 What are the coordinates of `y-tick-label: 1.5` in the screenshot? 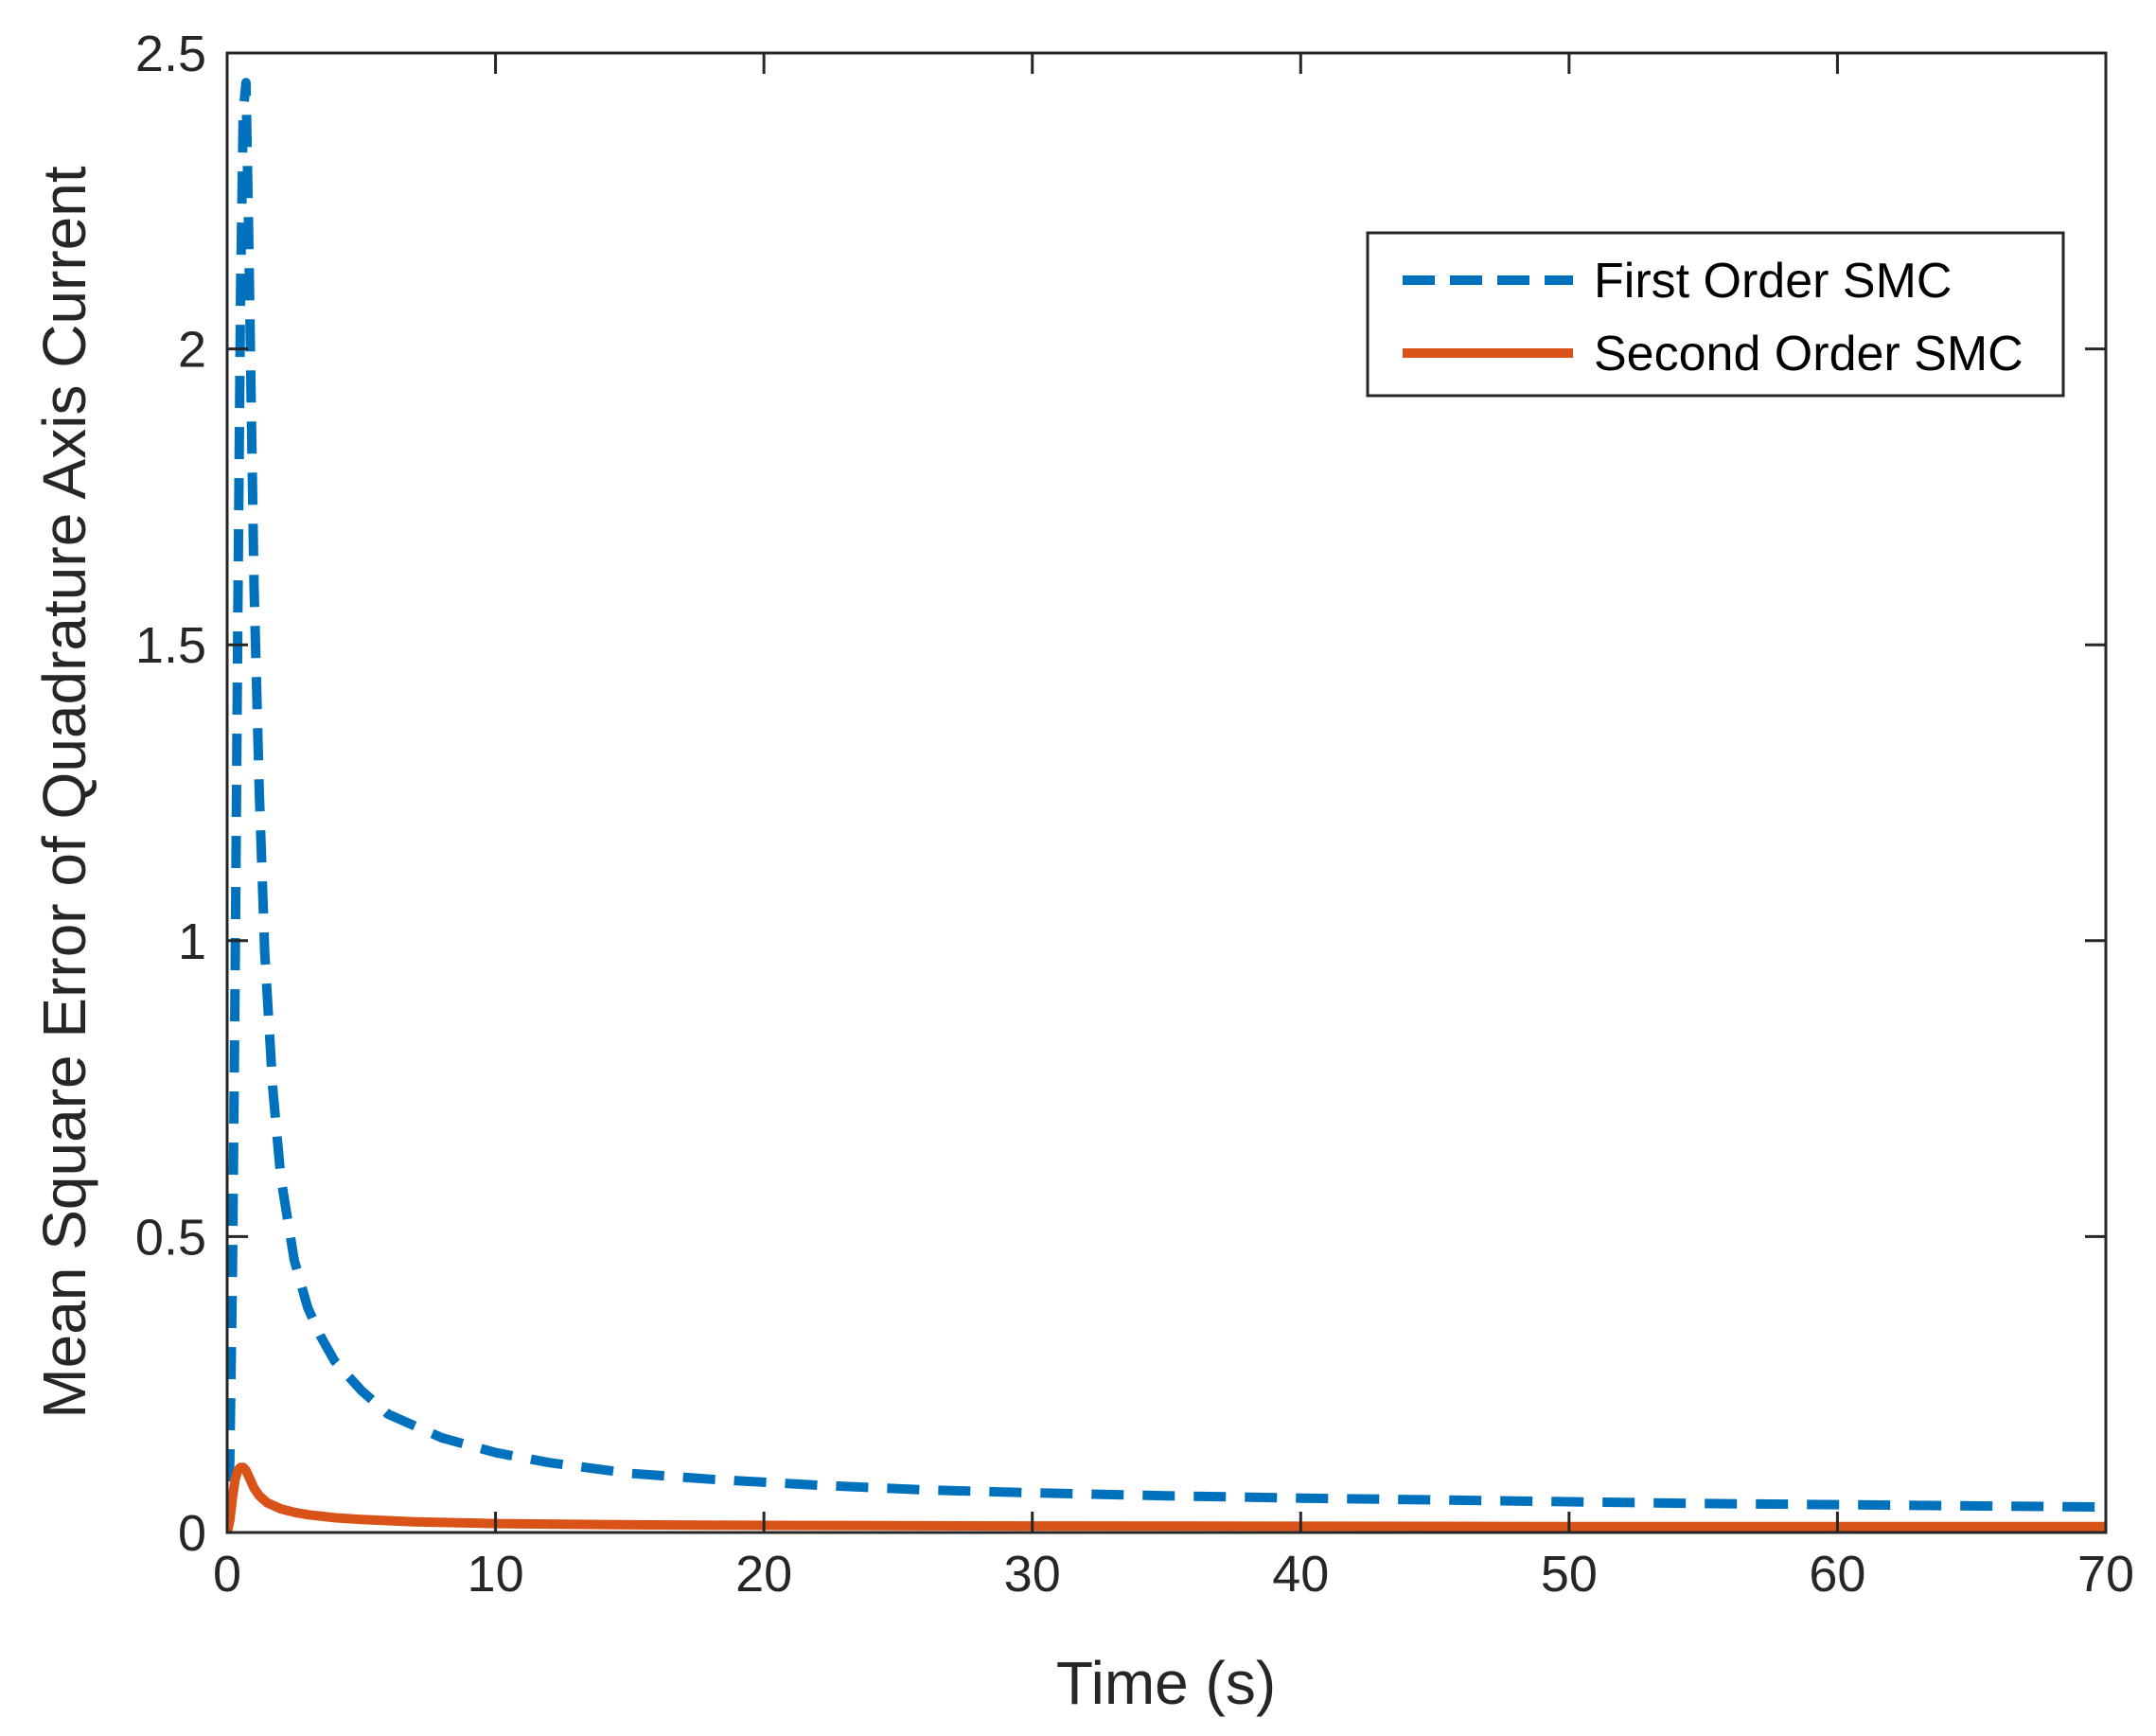 It's located at (170, 645).